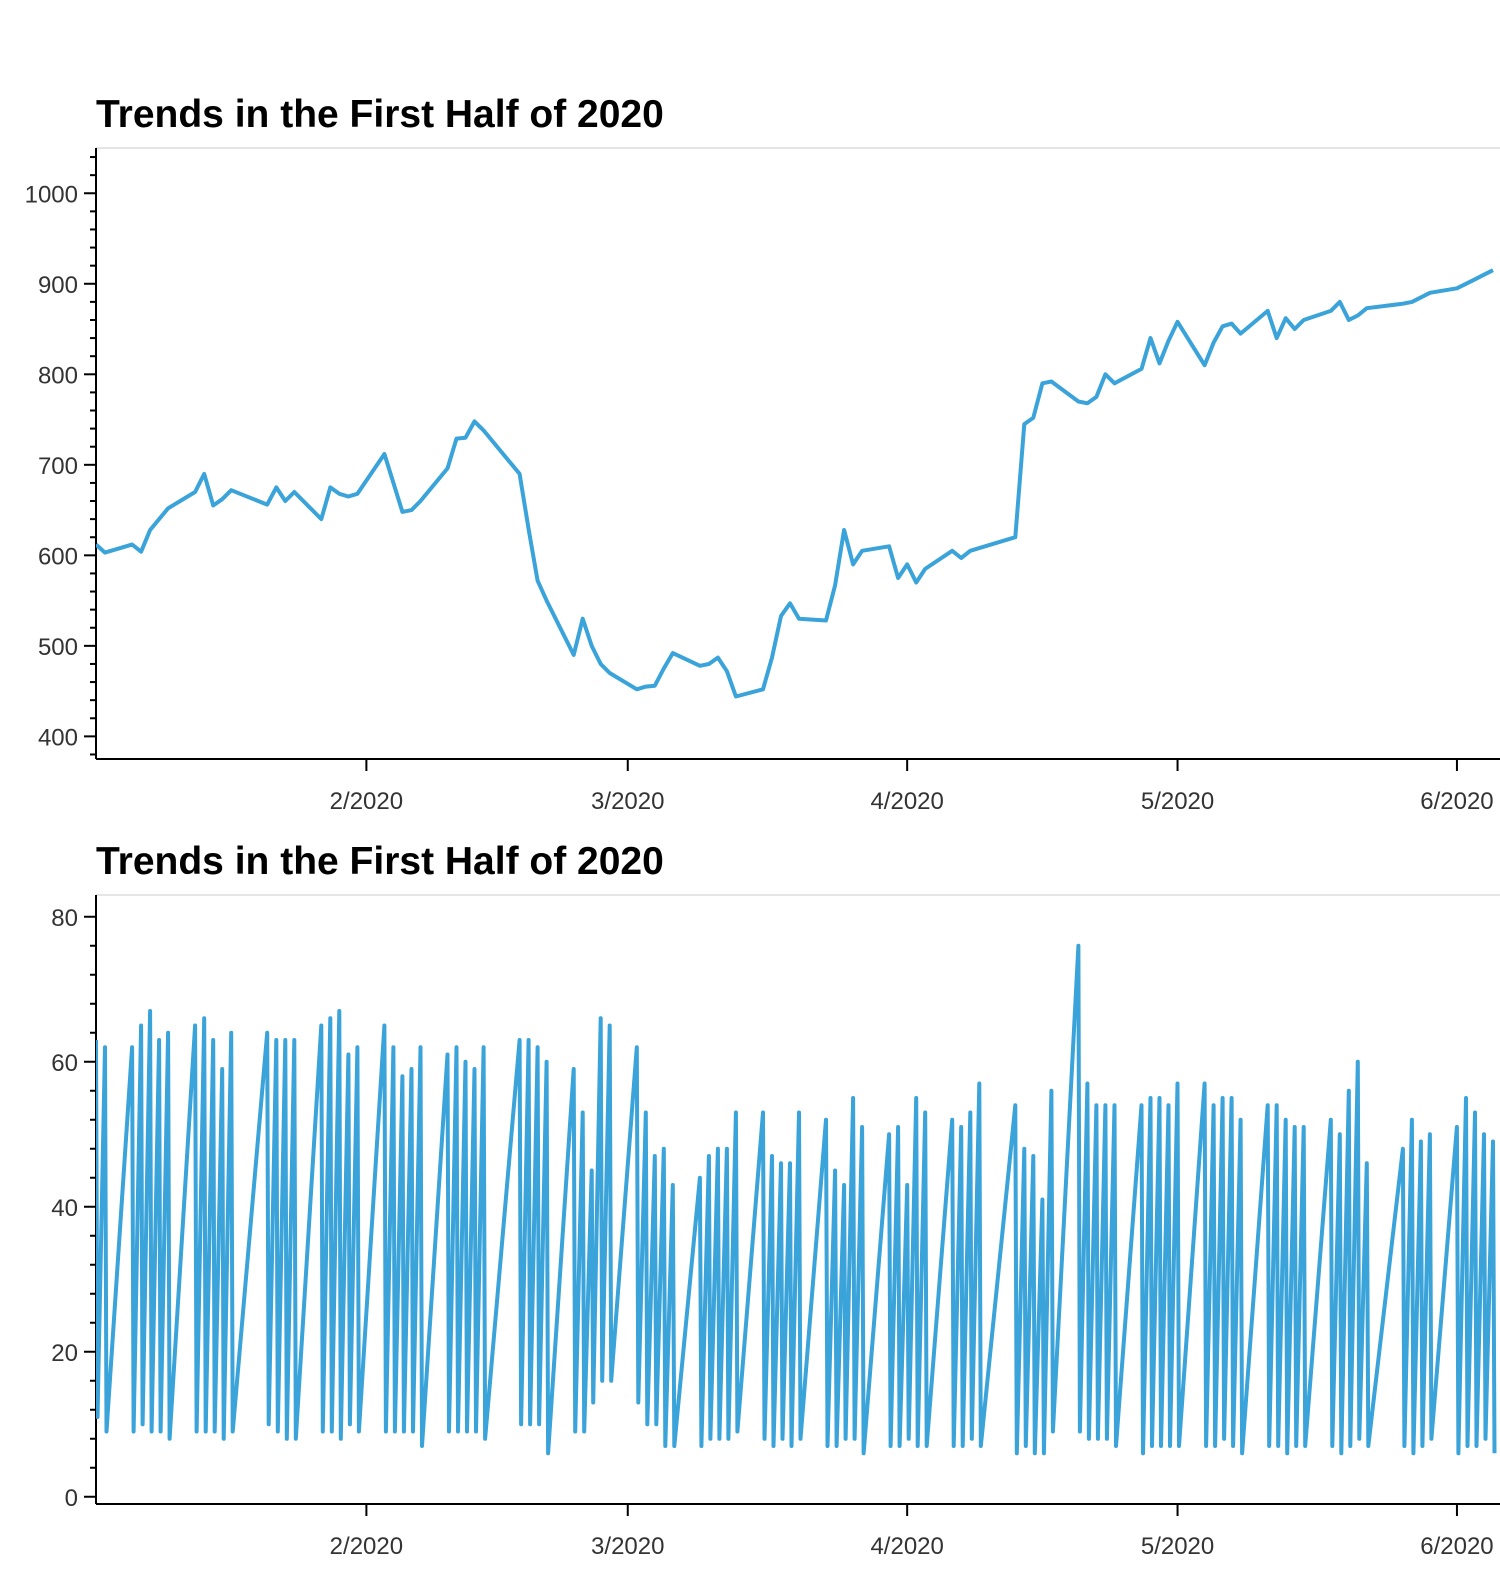 The image size is (1500, 1575). What do you see at coordinates (1456, 1546) in the screenshot?
I see `chart-2-x-tick-label: 6/2020` at bounding box center [1456, 1546].